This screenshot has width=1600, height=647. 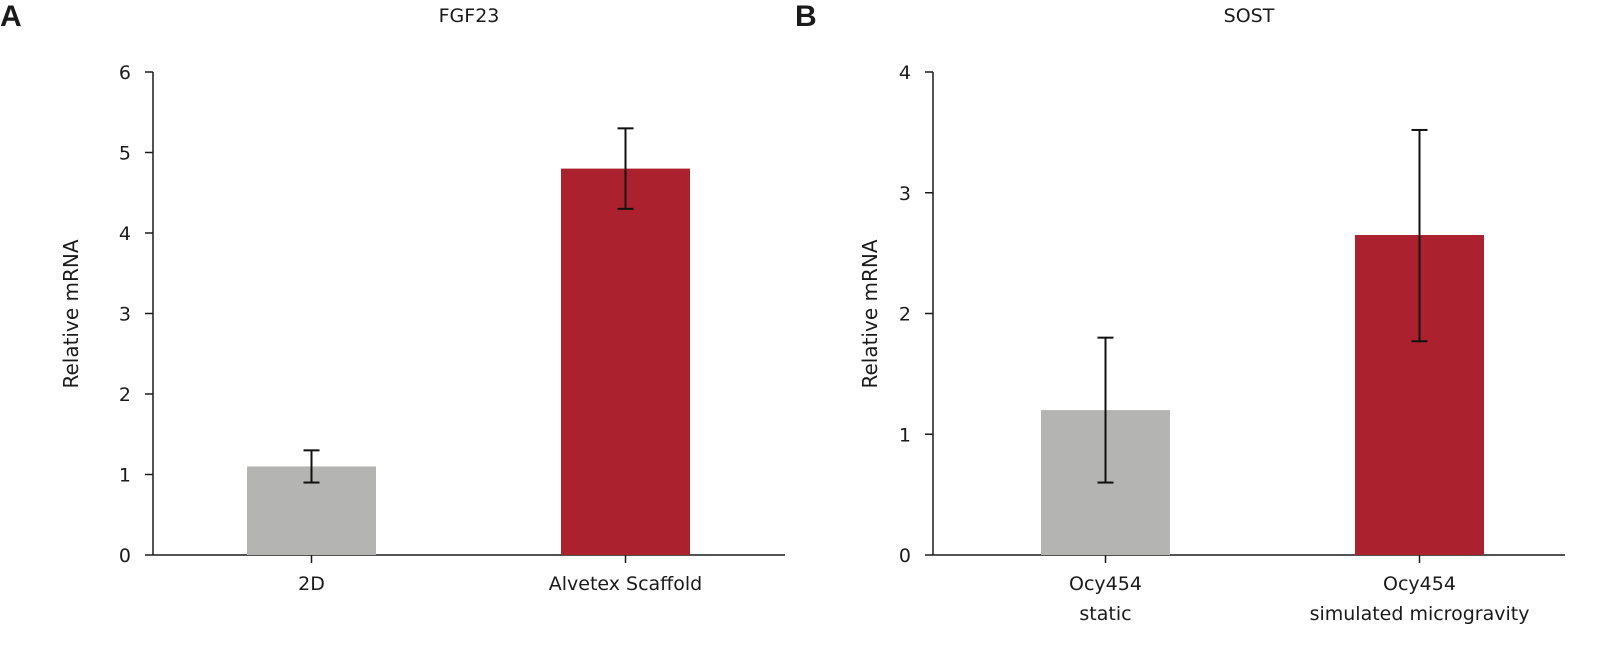 What do you see at coordinates (625, 361) in the screenshot?
I see `bar` at bounding box center [625, 361].